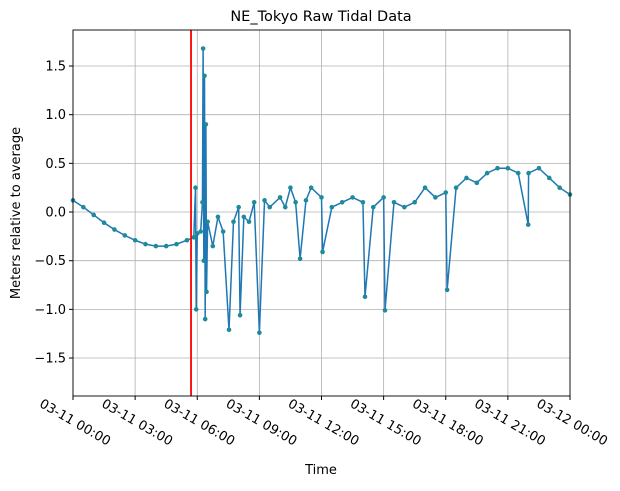  I want to click on x-axis-label: Time, so click(320, 470).